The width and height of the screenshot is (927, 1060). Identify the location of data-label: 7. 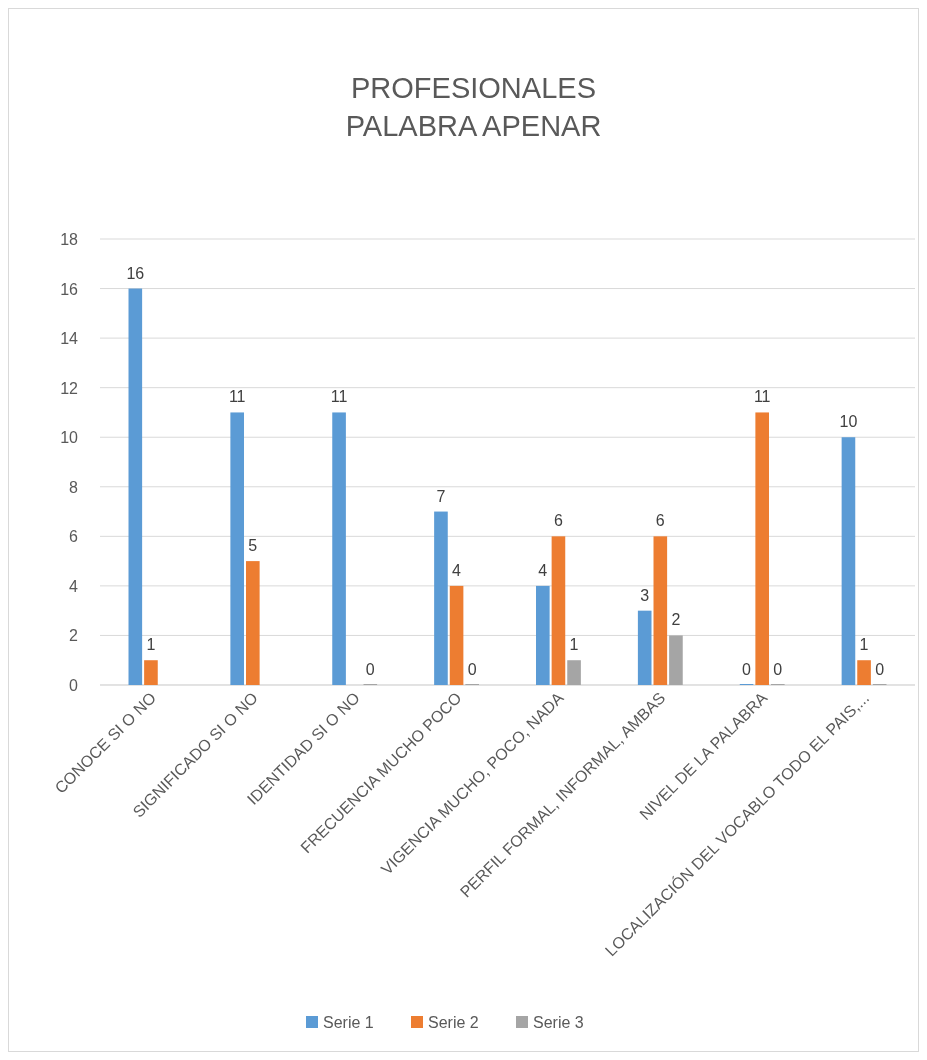
(441, 496).